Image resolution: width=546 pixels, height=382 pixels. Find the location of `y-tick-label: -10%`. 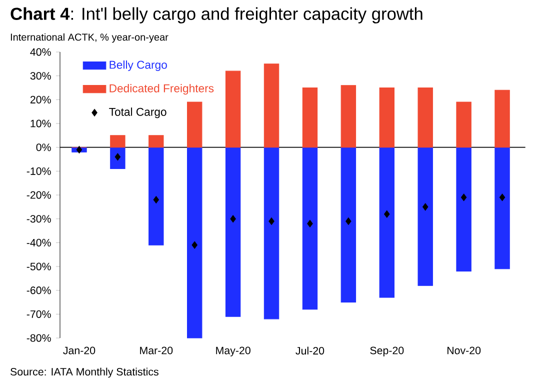

y-tick-label: -10% is located at coordinates (38, 171).